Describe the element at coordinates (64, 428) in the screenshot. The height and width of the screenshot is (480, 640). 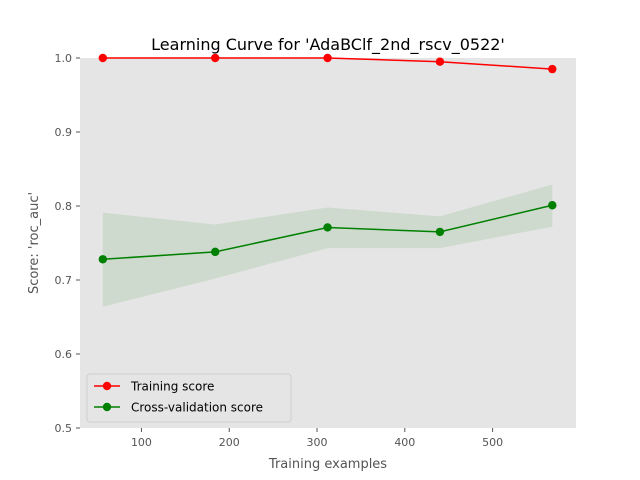
I see `y-tick-label: 0.5` at that location.